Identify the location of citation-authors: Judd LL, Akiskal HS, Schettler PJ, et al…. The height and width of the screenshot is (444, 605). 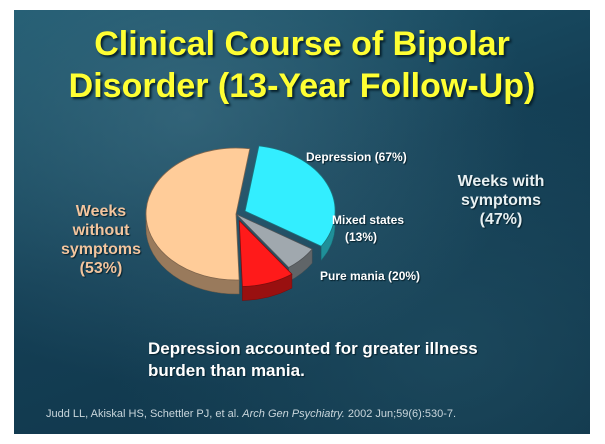
(143, 414).